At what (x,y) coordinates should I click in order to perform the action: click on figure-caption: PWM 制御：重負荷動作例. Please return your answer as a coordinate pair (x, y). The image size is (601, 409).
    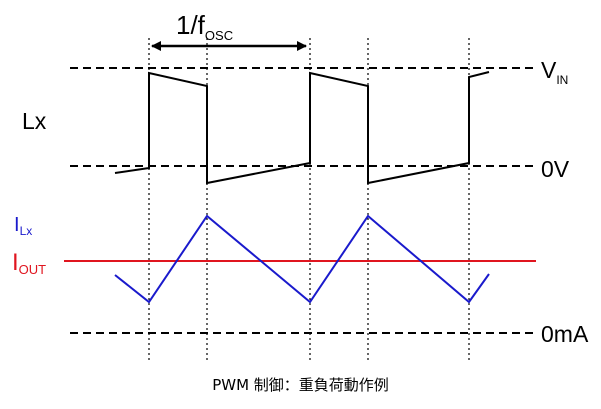
    Looking at the image, I should click on (300, 385).